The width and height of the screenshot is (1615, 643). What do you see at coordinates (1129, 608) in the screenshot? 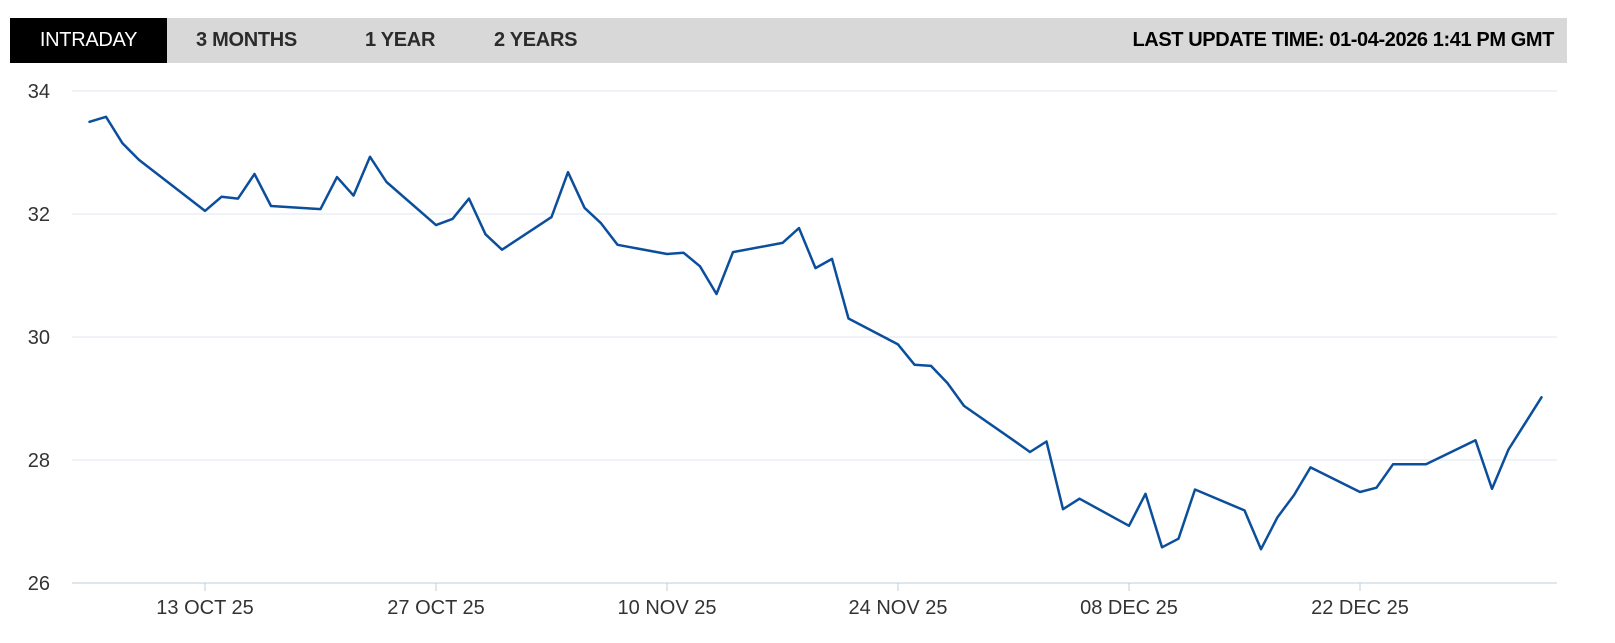
I see `x-tick-label: 08 DEC 25` at bounding box center [1129, 608].